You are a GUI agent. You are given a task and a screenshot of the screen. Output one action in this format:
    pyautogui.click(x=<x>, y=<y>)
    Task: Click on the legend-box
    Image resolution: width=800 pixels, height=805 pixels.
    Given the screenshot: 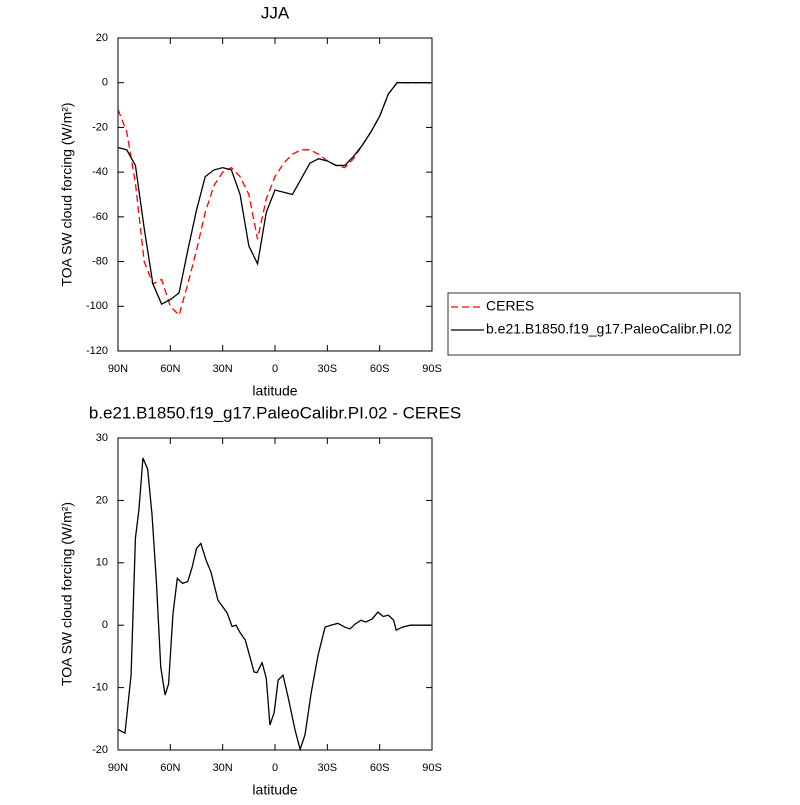 What is the action you would take?
    pyautogui.click(x=594, y=324)
    